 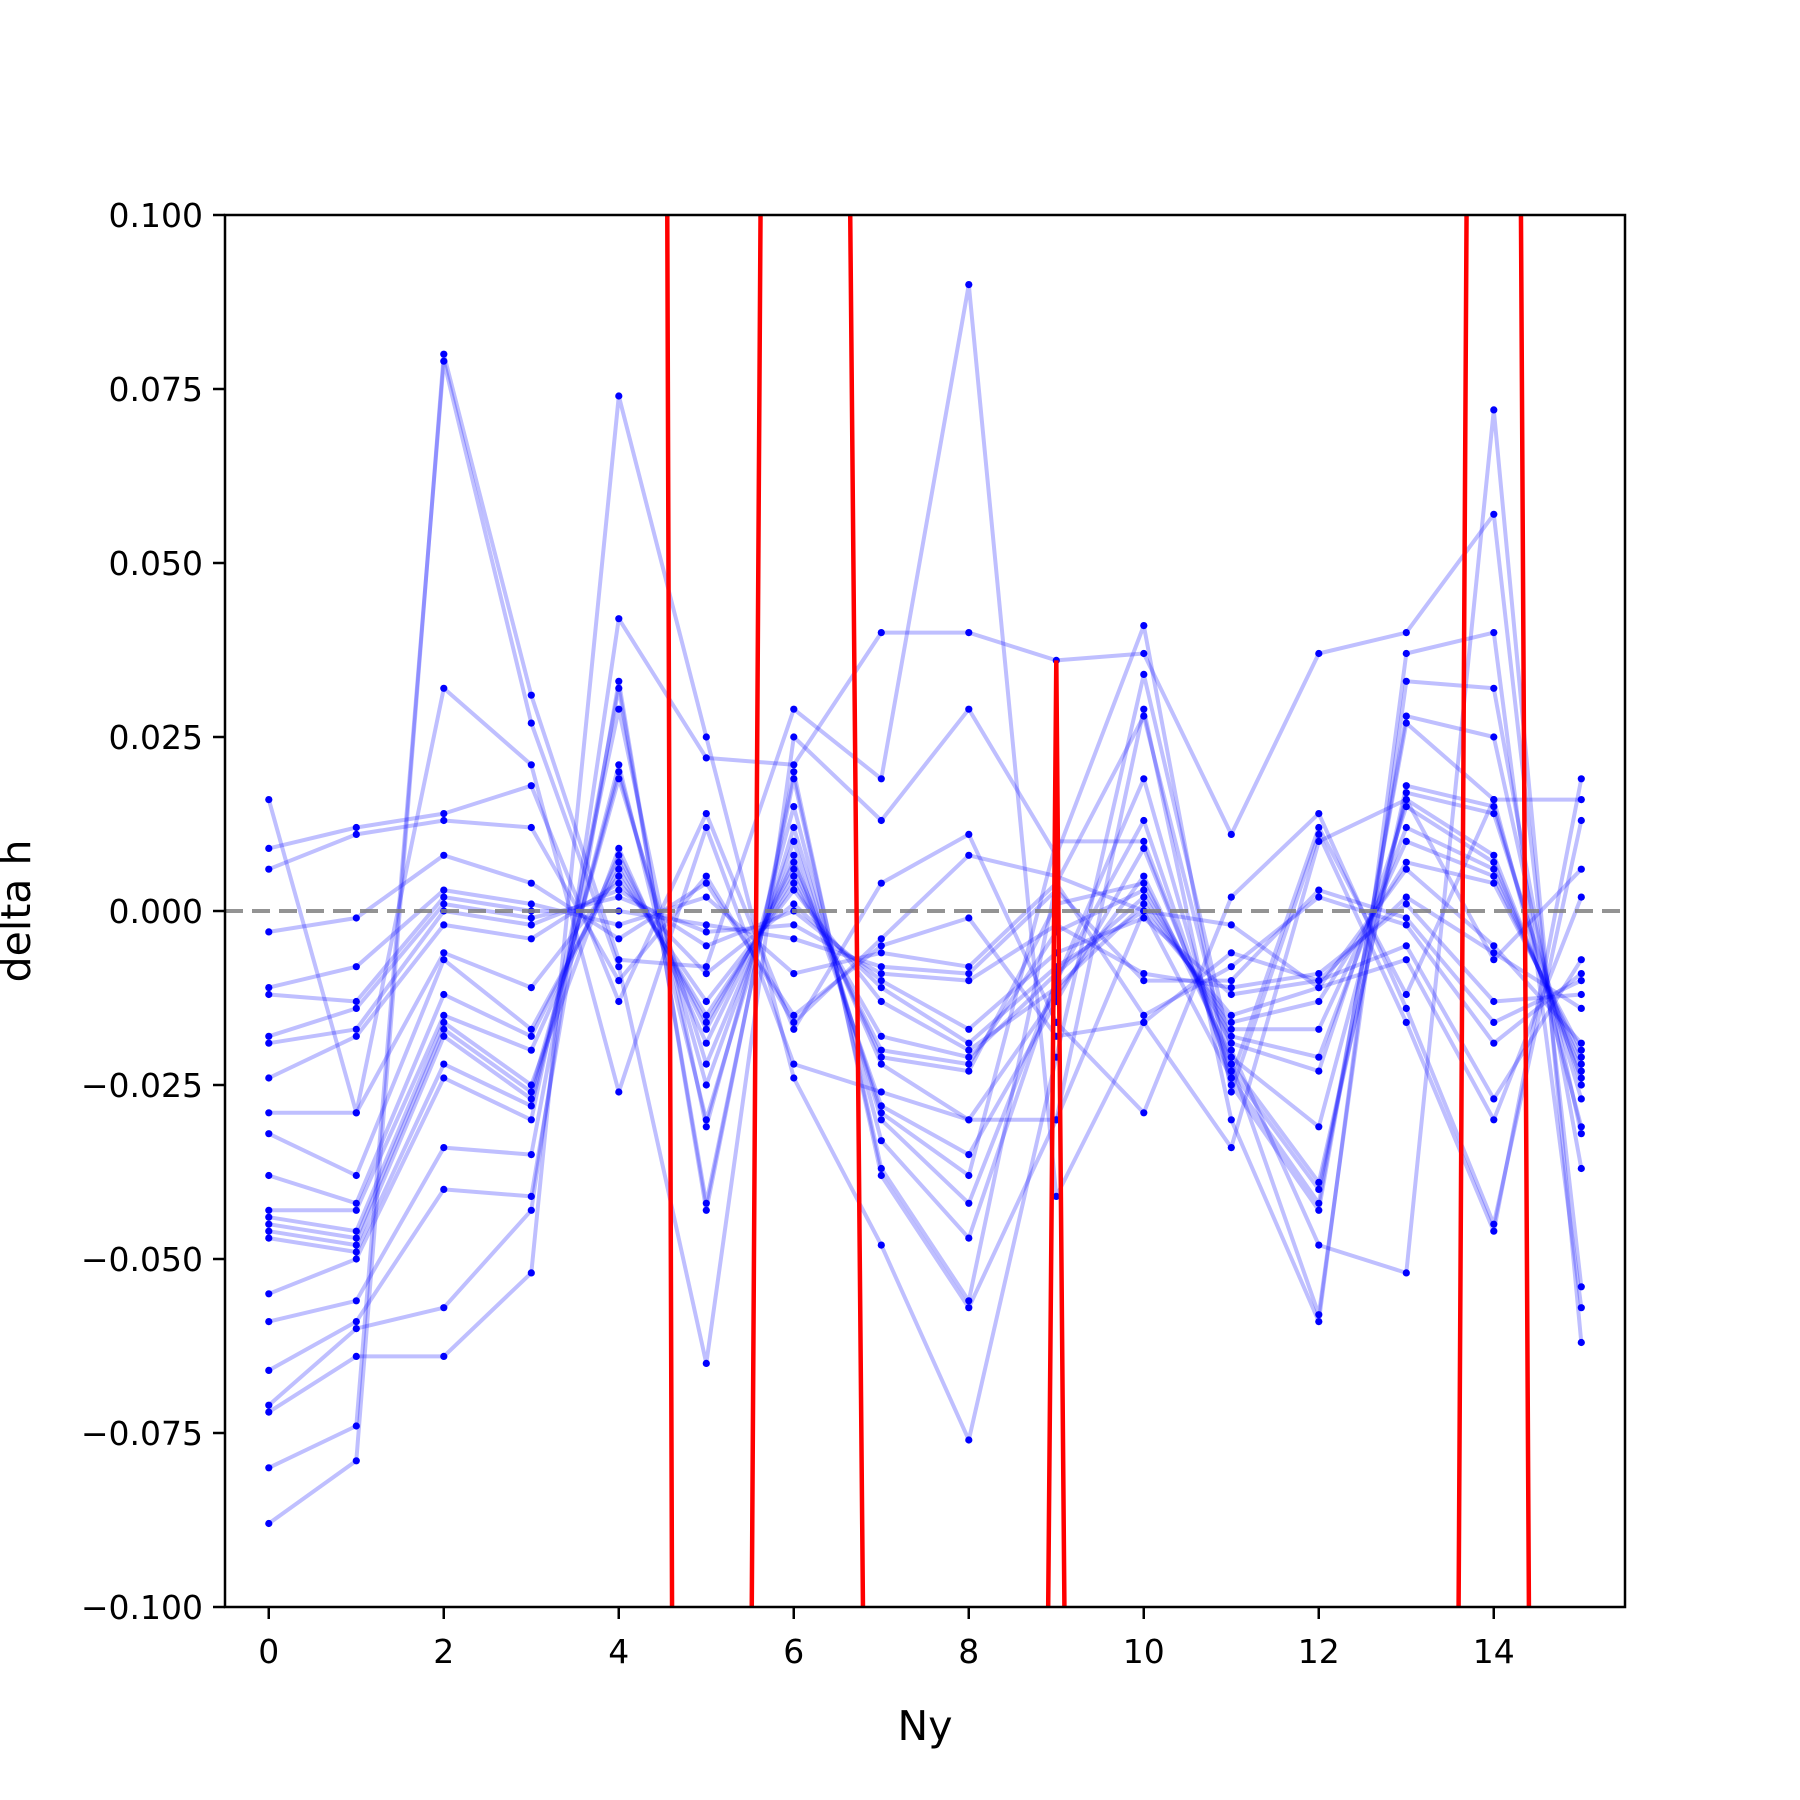 I want to click on x-tick-label: 4, so click(x=618, y=1651).